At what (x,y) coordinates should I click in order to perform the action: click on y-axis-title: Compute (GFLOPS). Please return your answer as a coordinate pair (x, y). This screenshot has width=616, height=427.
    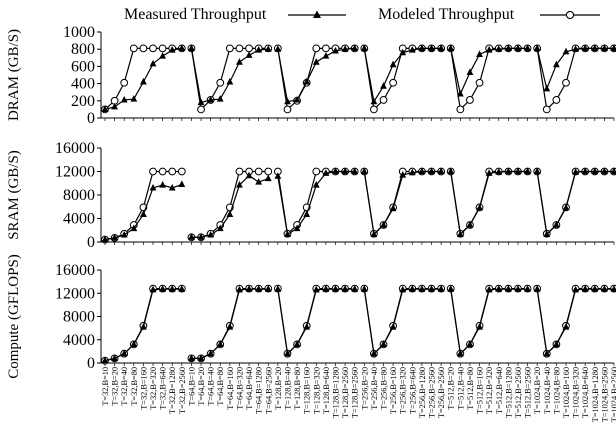
    Looking at the image, I should click on (14, 316).